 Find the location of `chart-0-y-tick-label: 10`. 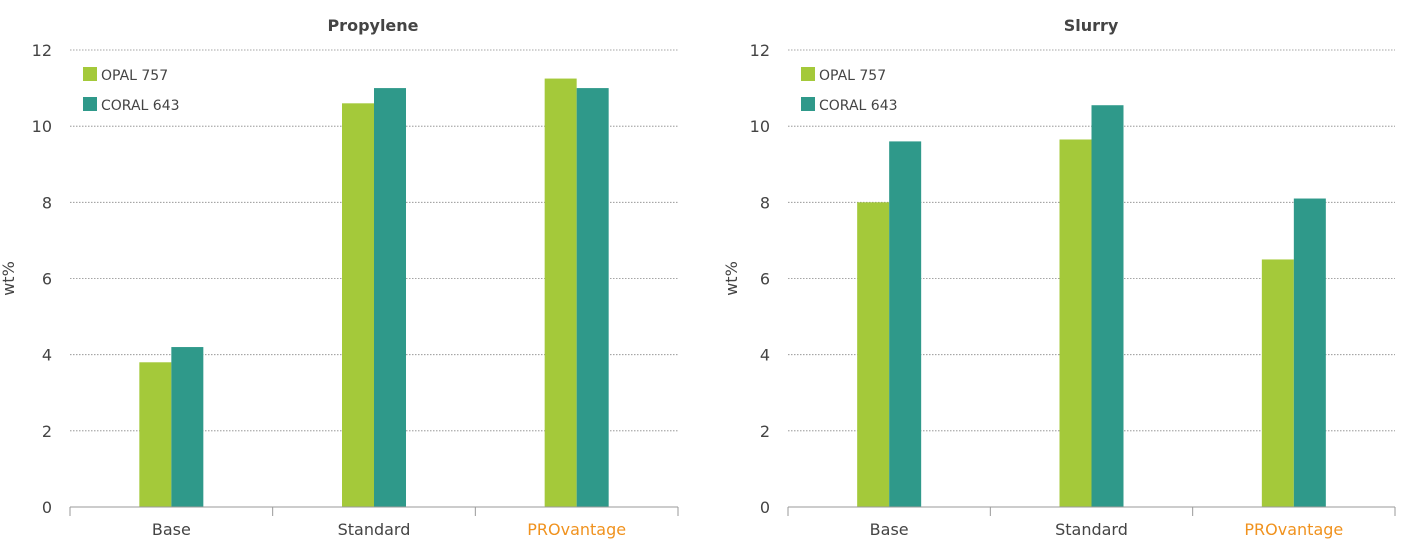

chart-0-y-tick-label: 10 is located at coordinates (42, 126).